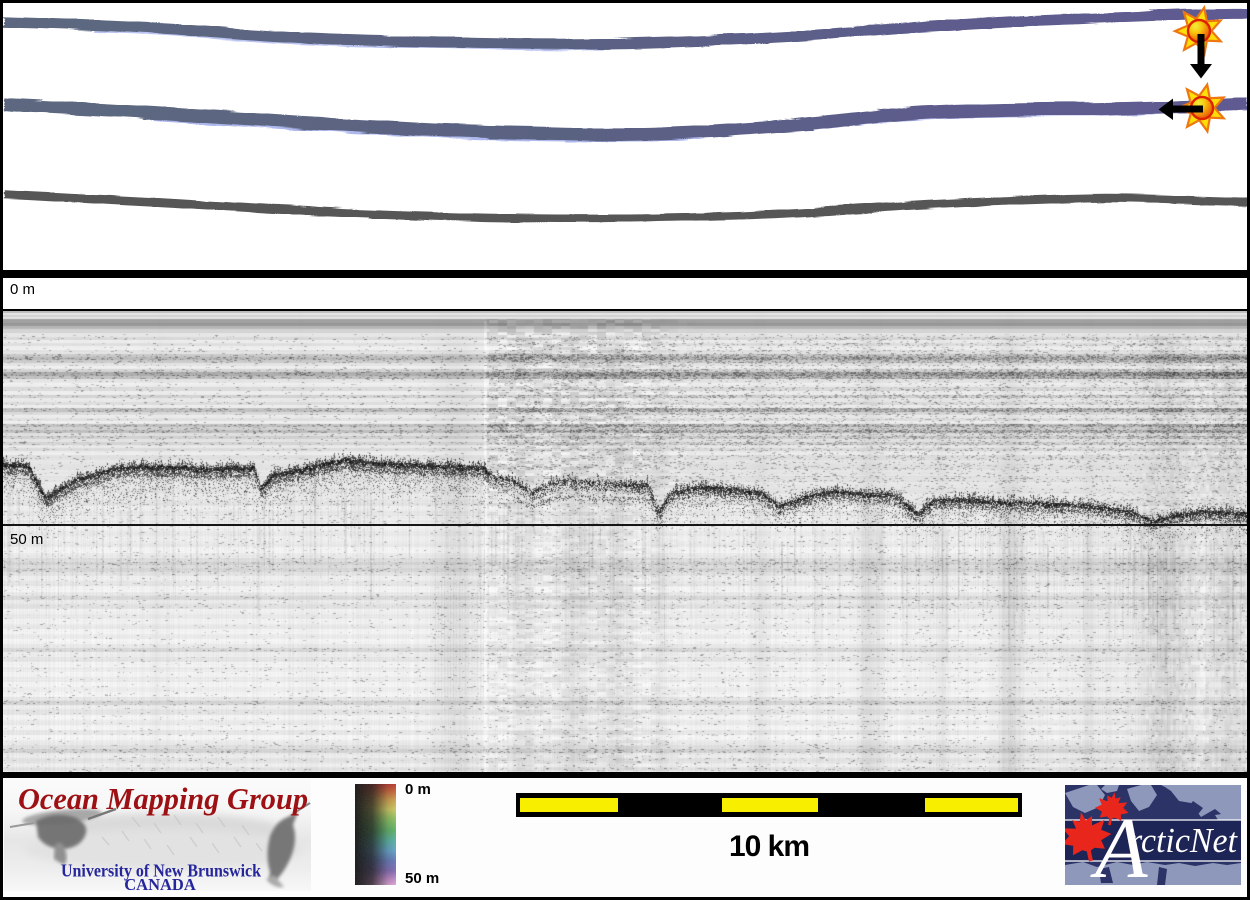 The width and height of the screenshot is (1250, 900). Describe the element at coordinates (1183, 840) in the screenshot. I see `svg-text: rcticNet` at that location.